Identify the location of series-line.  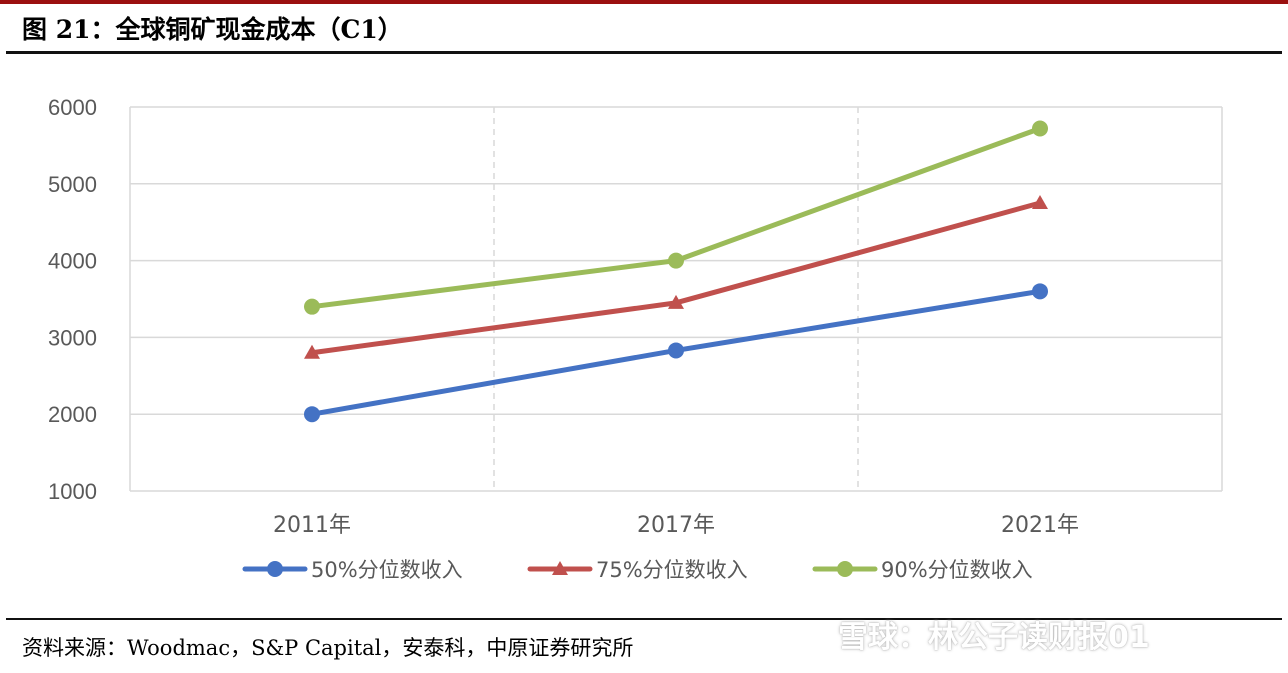
(676, 278).